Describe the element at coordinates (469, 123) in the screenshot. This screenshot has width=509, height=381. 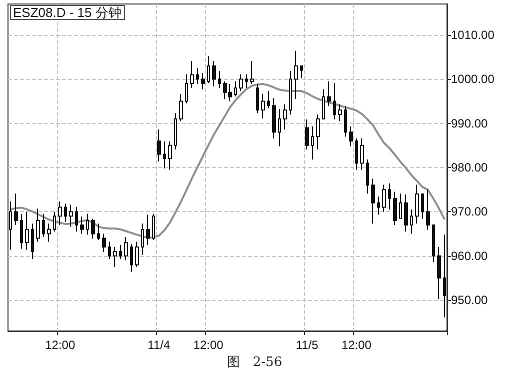
I see `y-tick-label: 990.00` at that location.